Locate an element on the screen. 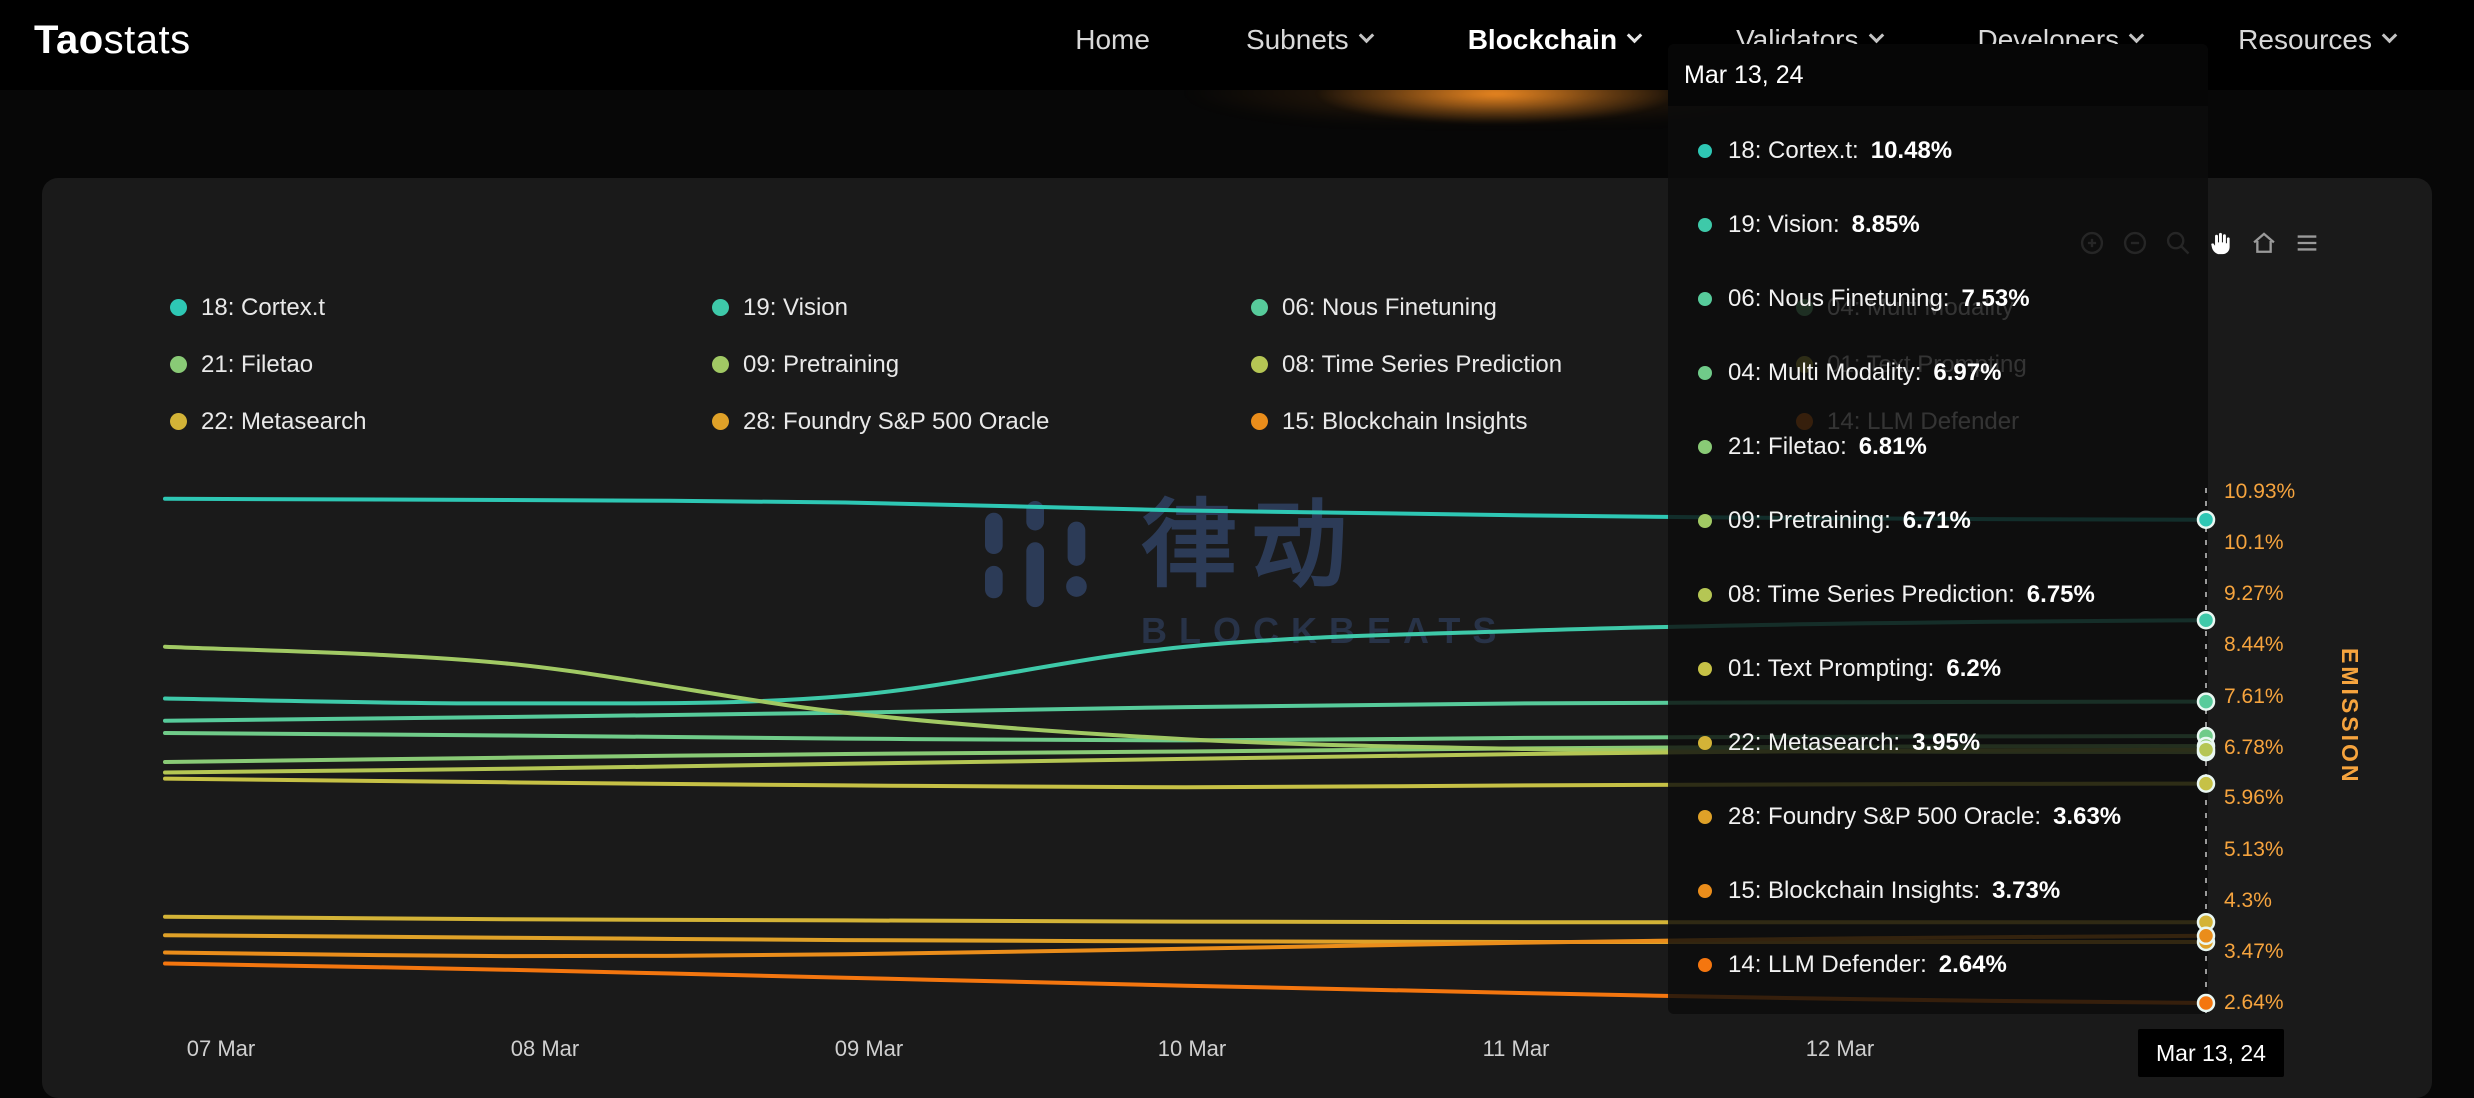 This screenshot has width=2474, height=1098. tooltip-value: 3.63% is located at coordinates (2087, 816).